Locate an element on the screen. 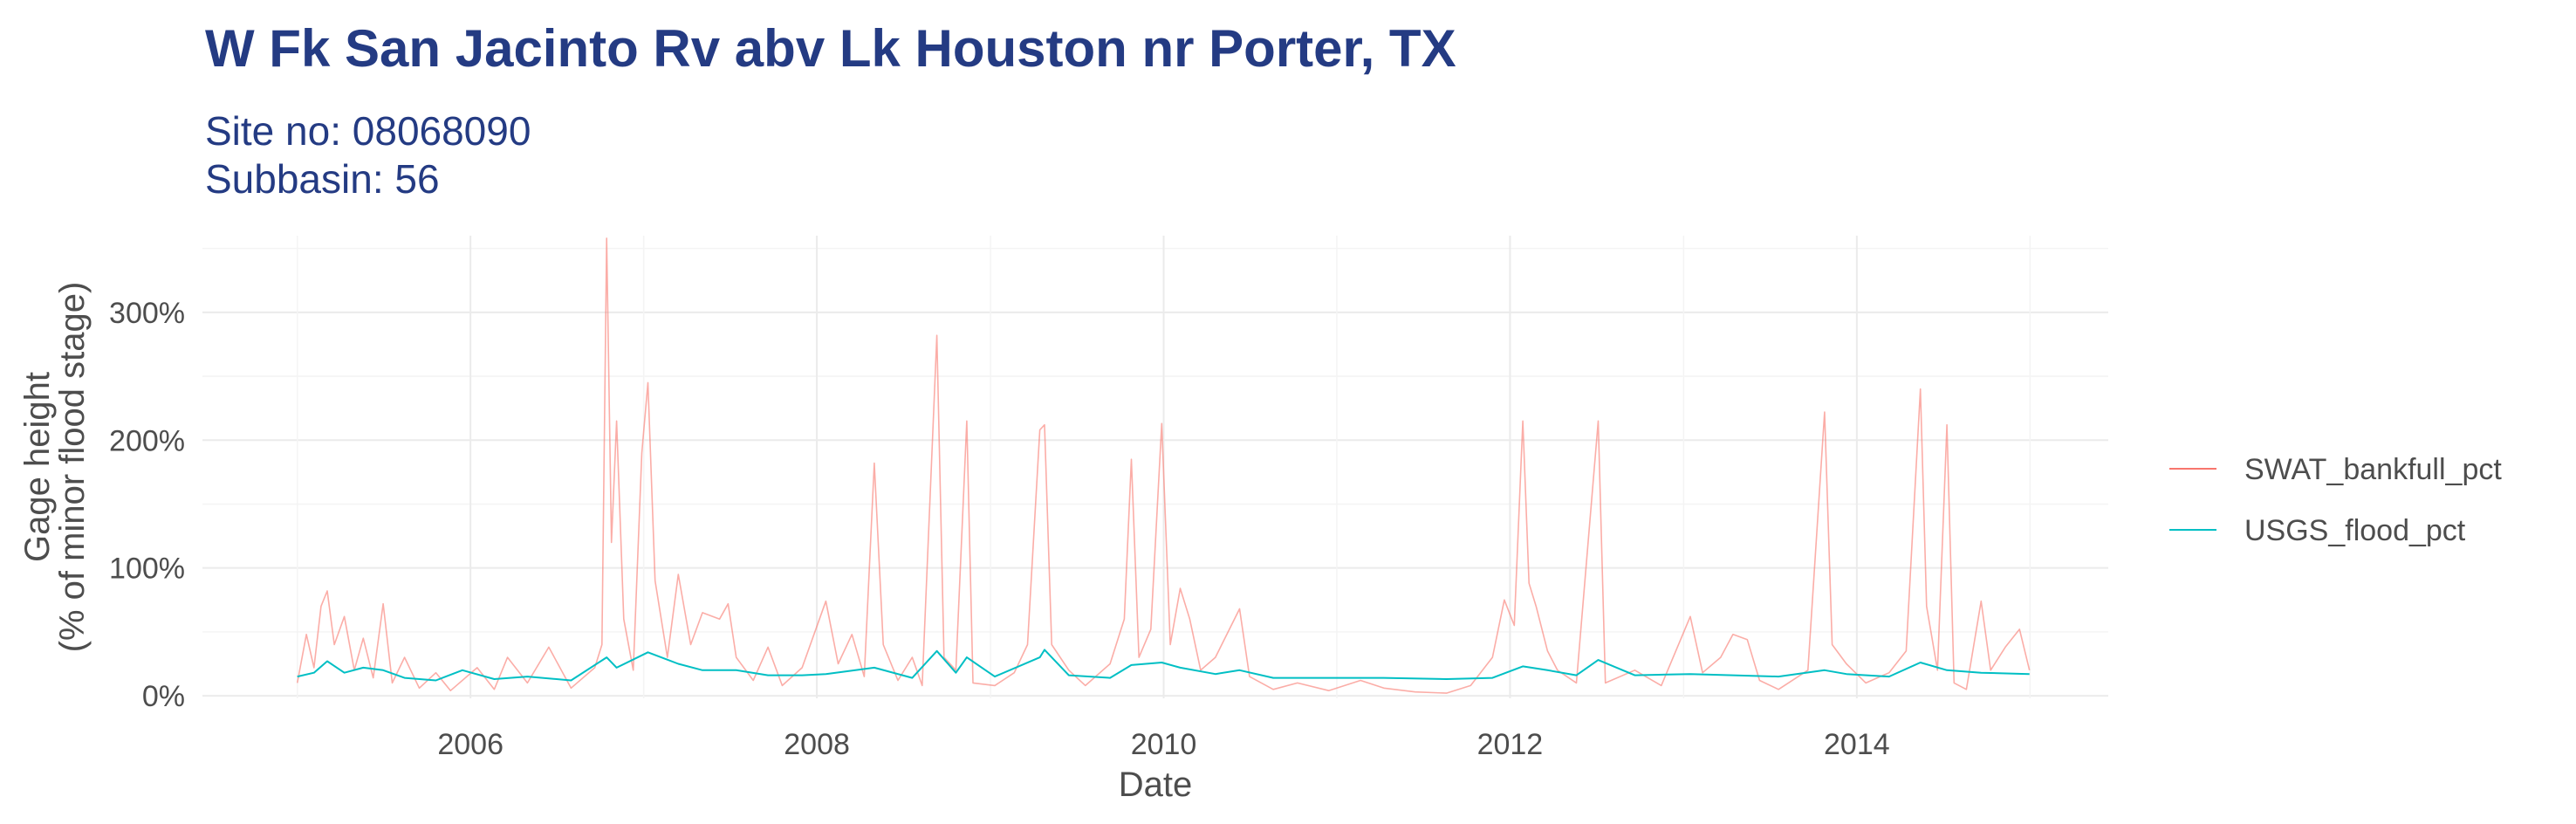 Image resolution: width=2576 pixels, height=824 pixels. x-tick-label: 2006 is located at coordinates (470, 744).